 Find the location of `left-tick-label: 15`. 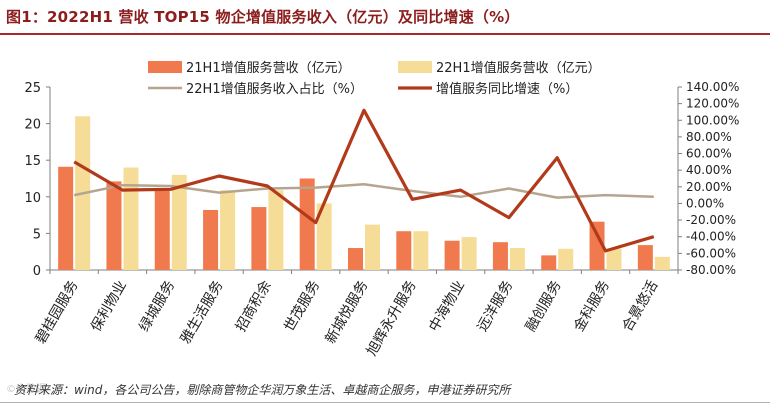

left-tick-label: 15 is located at coordinates (32, 161).